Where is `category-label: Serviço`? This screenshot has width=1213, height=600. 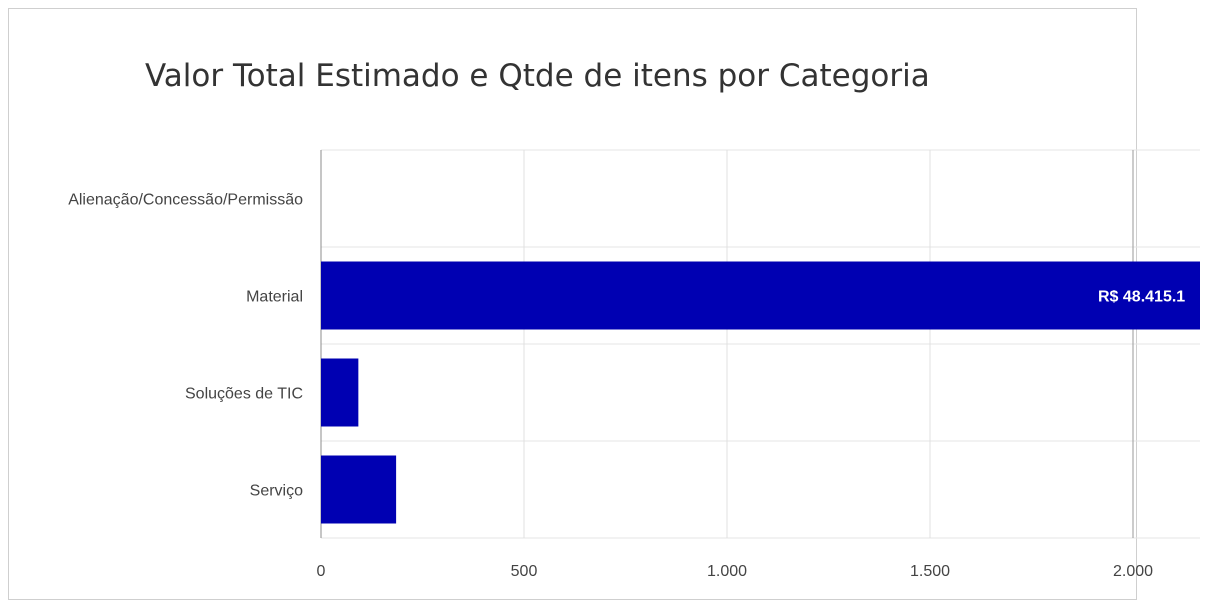 category-label: Serviço is located at coordinates (276, 491).